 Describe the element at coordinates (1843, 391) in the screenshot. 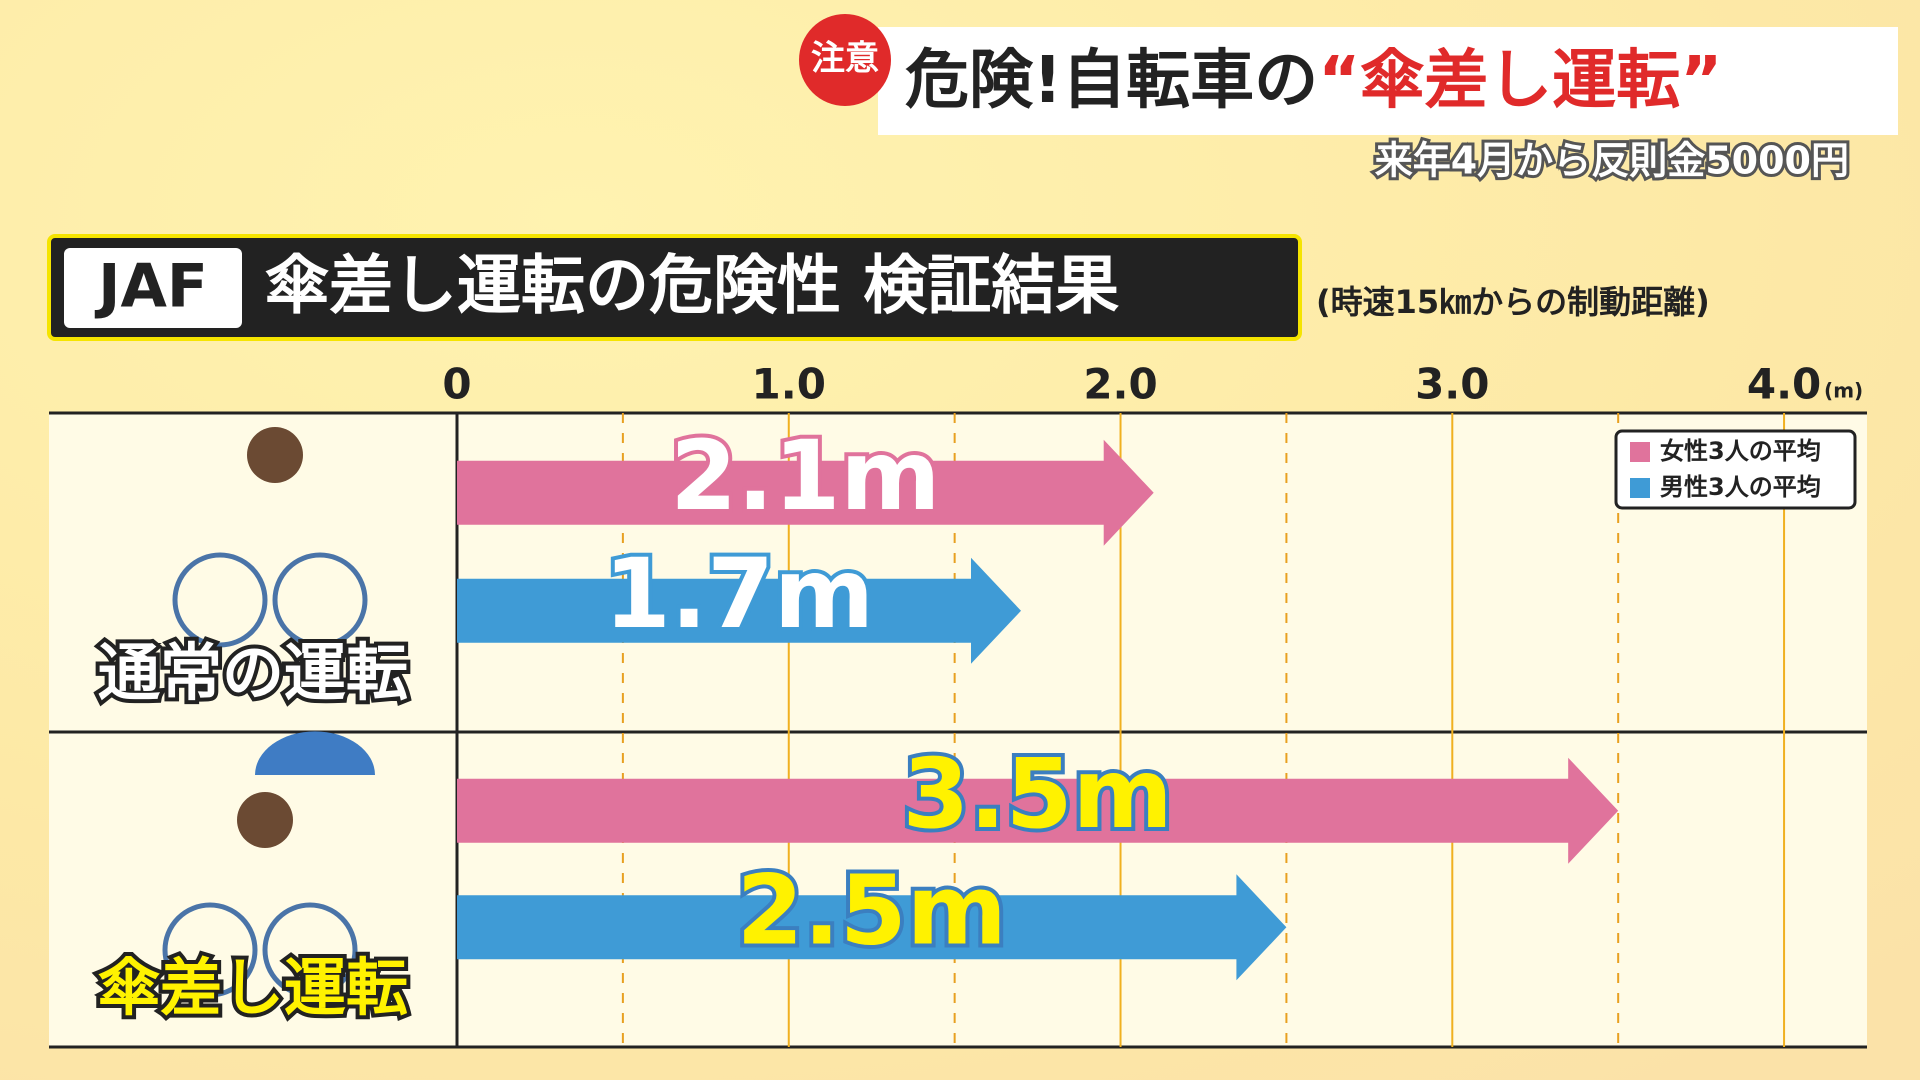

I see `x-unit: (m)` at that location.